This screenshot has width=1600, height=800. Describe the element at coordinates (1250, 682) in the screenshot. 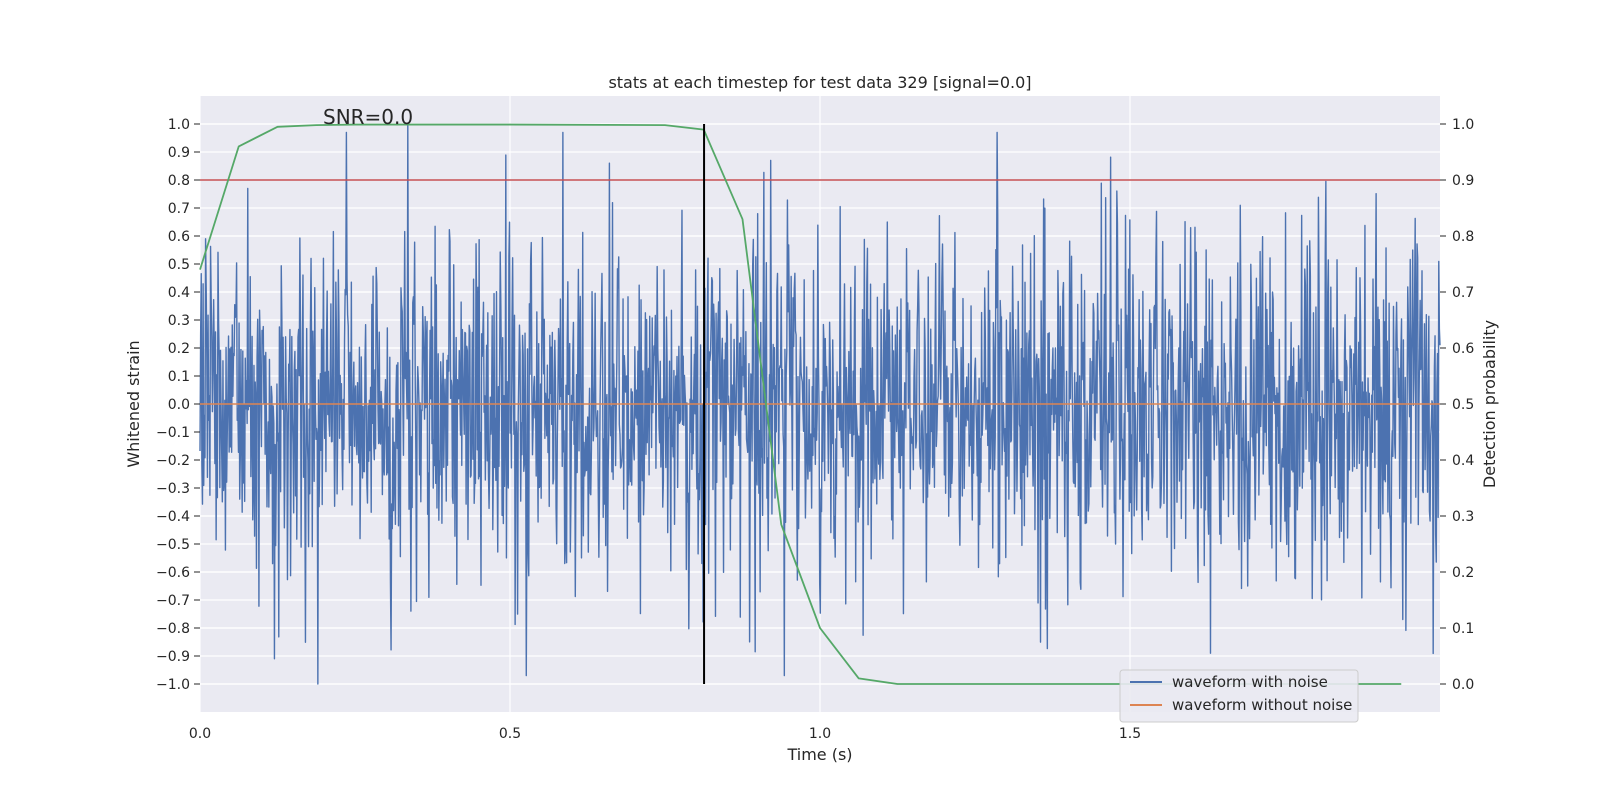

I see `legend-label-noise: waveform with noise` at that location.